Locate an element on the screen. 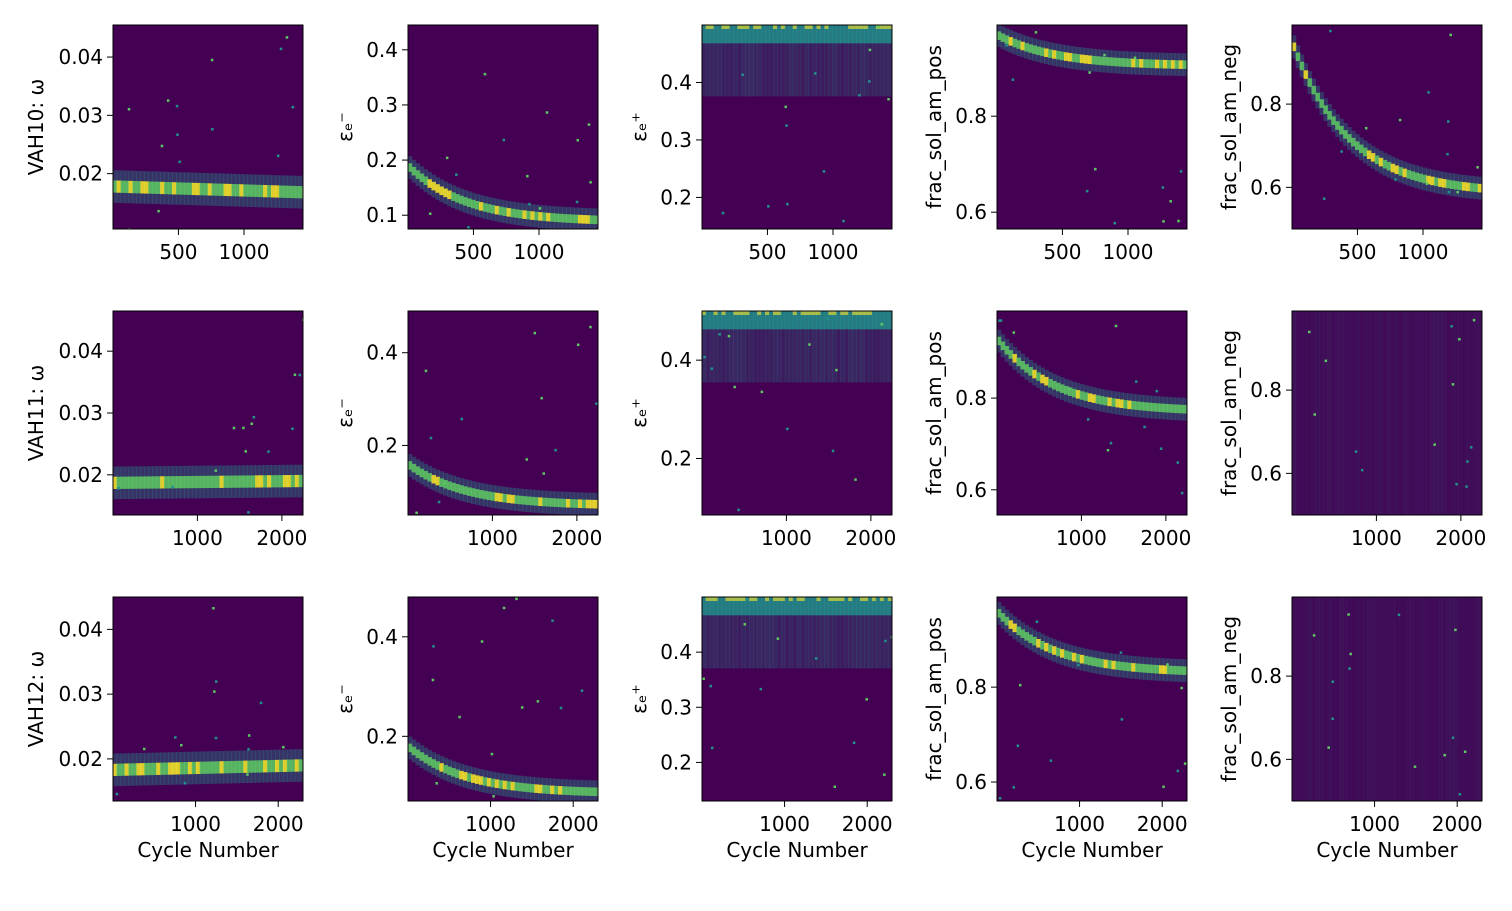  heatmap-background is located at coordinates (797, 413).